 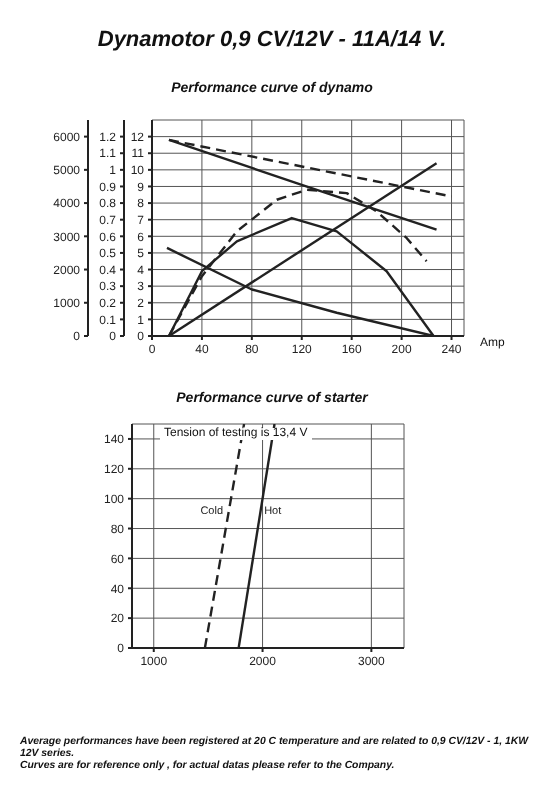 I want to click on chart-title: Dynamotor 0,9 CV/12V - 11A/14 V., so click(x=272, y=40).